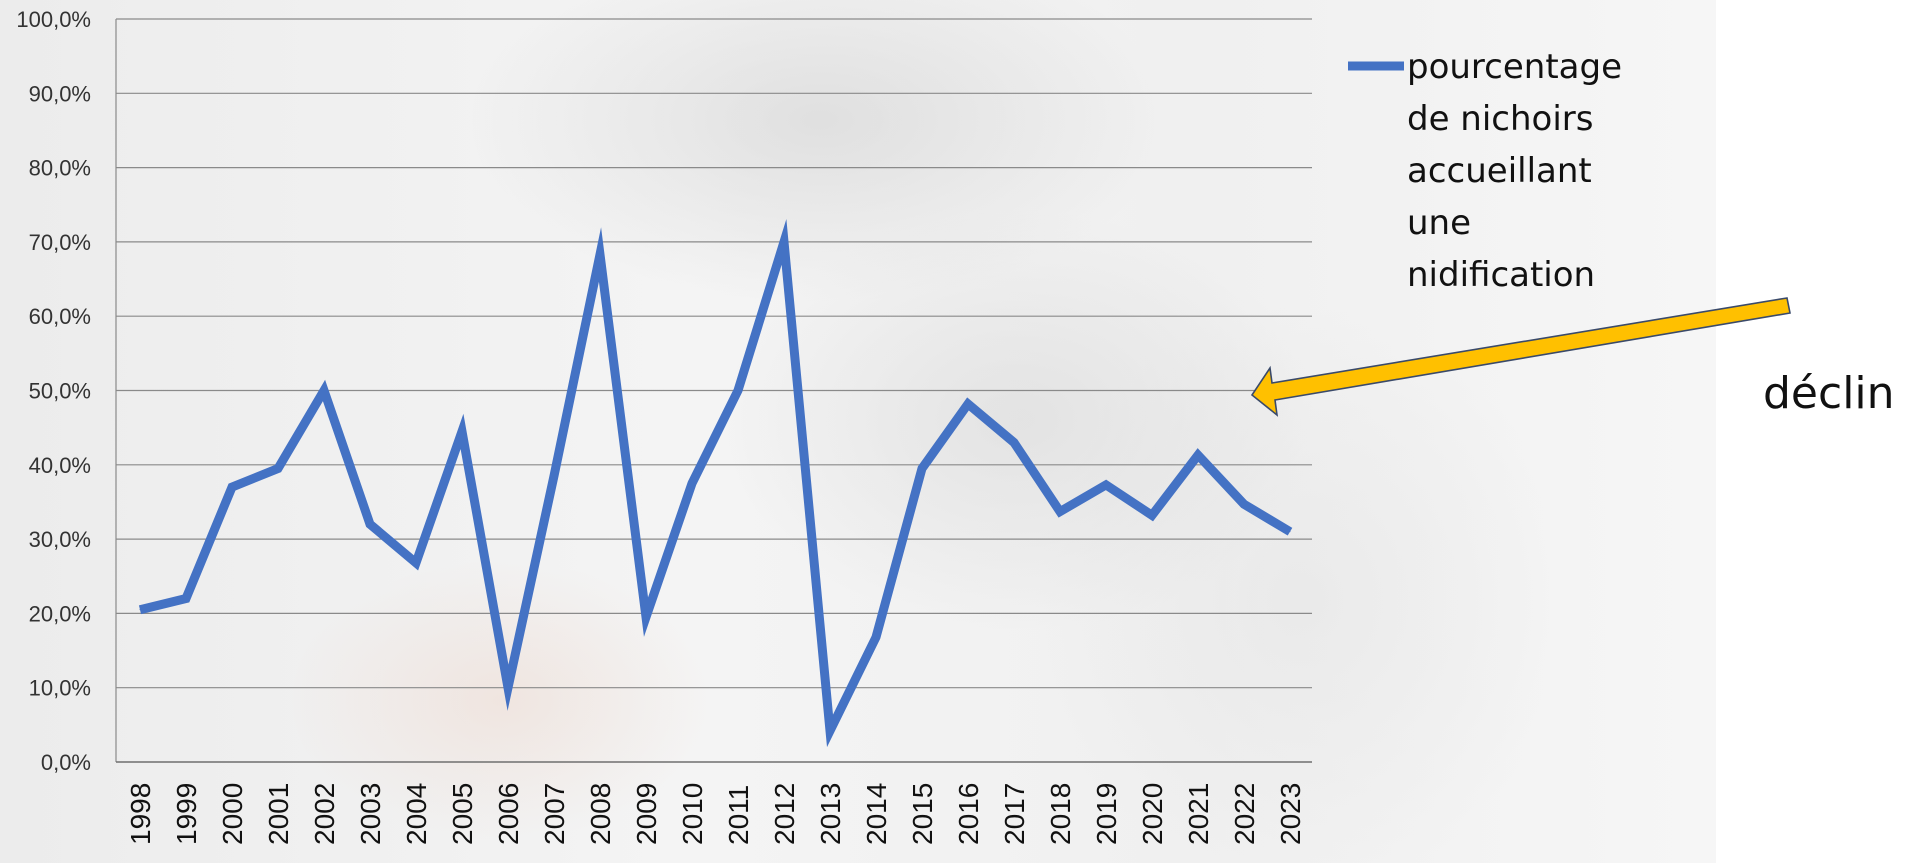 The height and width of the screenshot is (863, 1916). What do you see at coordinates (60, 316) in the screenshot?
I see `y-tick-label: 60,0%` at bounding box center [60, 316].